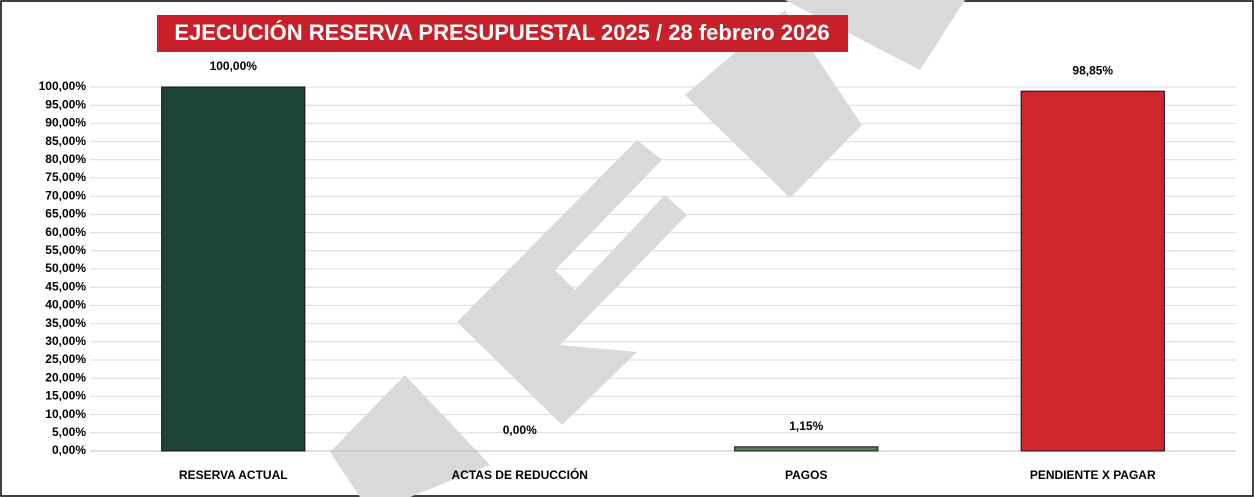  I want to click on y-tick-label: 0,00%, so click(69, 450).